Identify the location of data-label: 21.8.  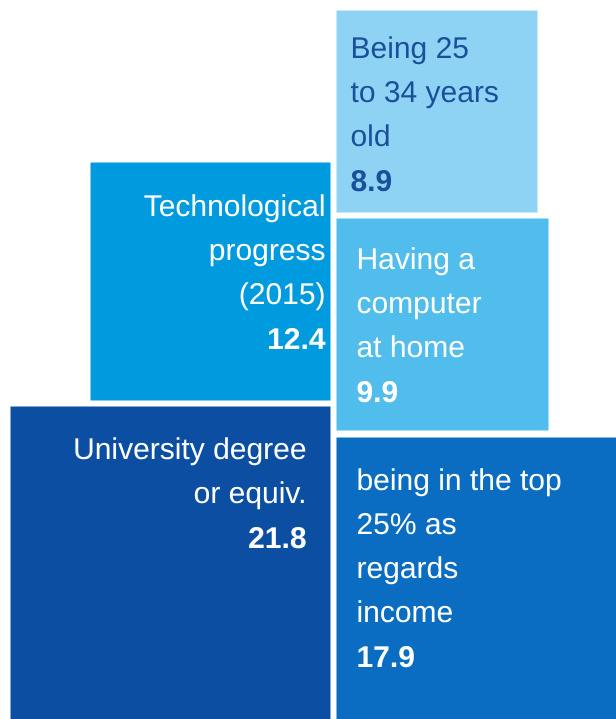
(277, 538).